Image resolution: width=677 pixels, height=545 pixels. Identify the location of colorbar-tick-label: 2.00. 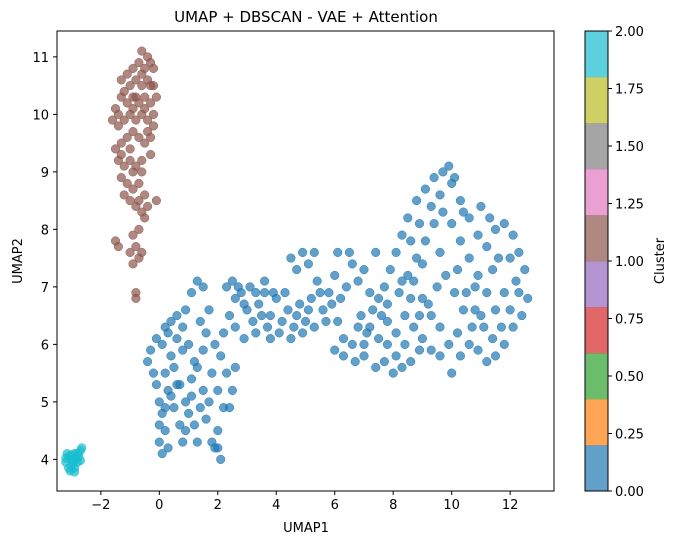
(629, 32).